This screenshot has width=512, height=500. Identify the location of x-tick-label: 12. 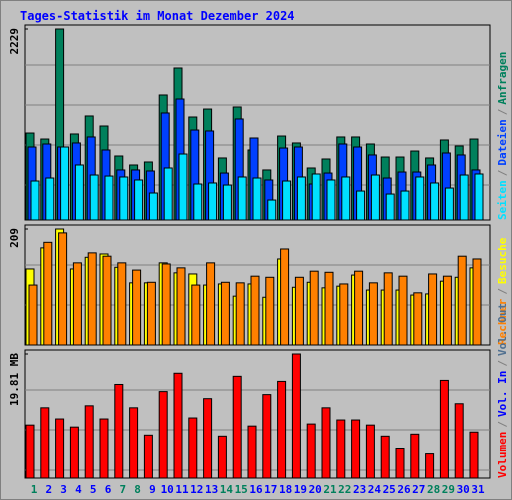
(196, 489).